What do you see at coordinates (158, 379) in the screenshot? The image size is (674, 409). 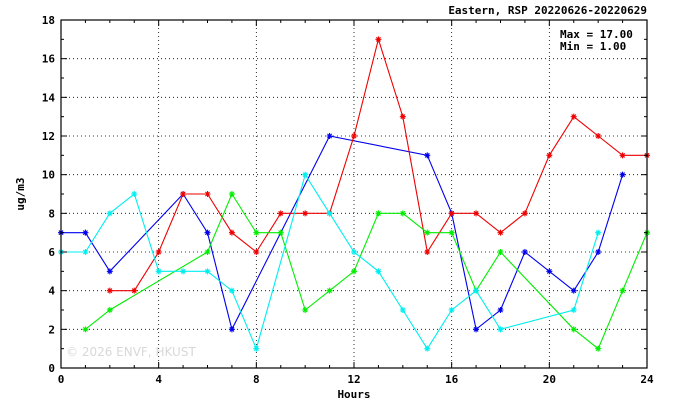 I see `x-tick-label: 4` at bounding box center [158, 379].